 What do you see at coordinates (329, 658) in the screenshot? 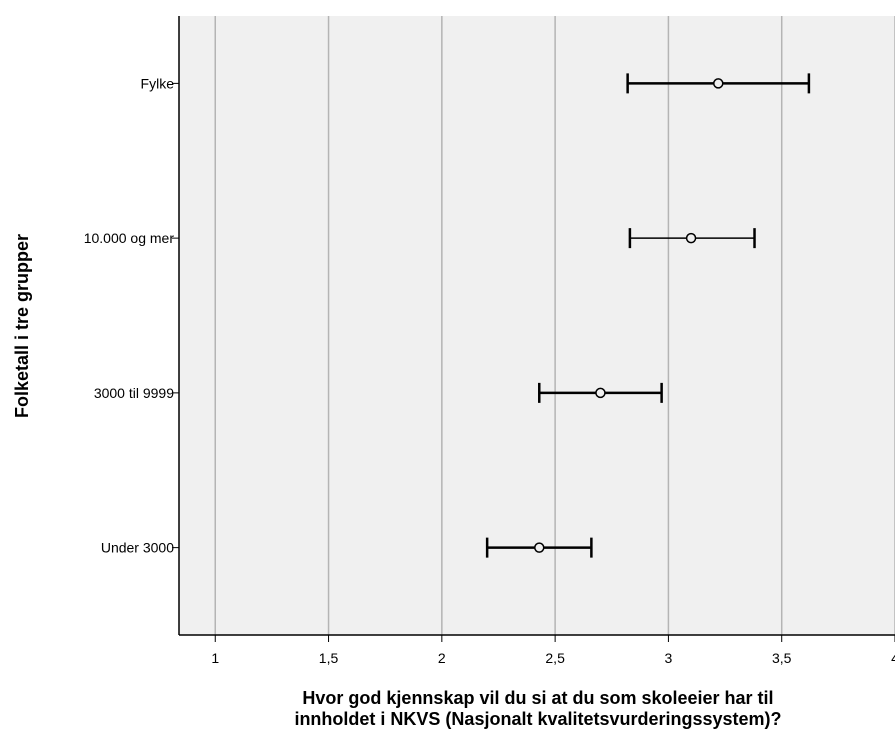
I see `x-tick-label: 1,5` at bounding box center [329, 658].